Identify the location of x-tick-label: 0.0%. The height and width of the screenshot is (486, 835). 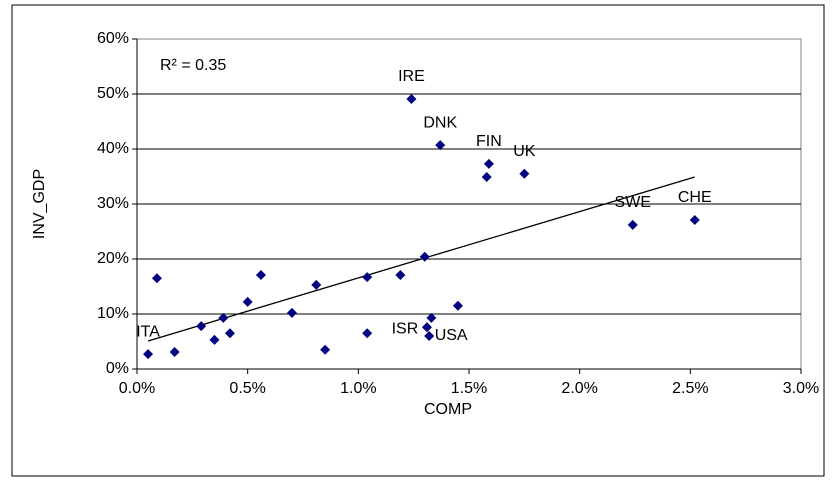
(137, 388).